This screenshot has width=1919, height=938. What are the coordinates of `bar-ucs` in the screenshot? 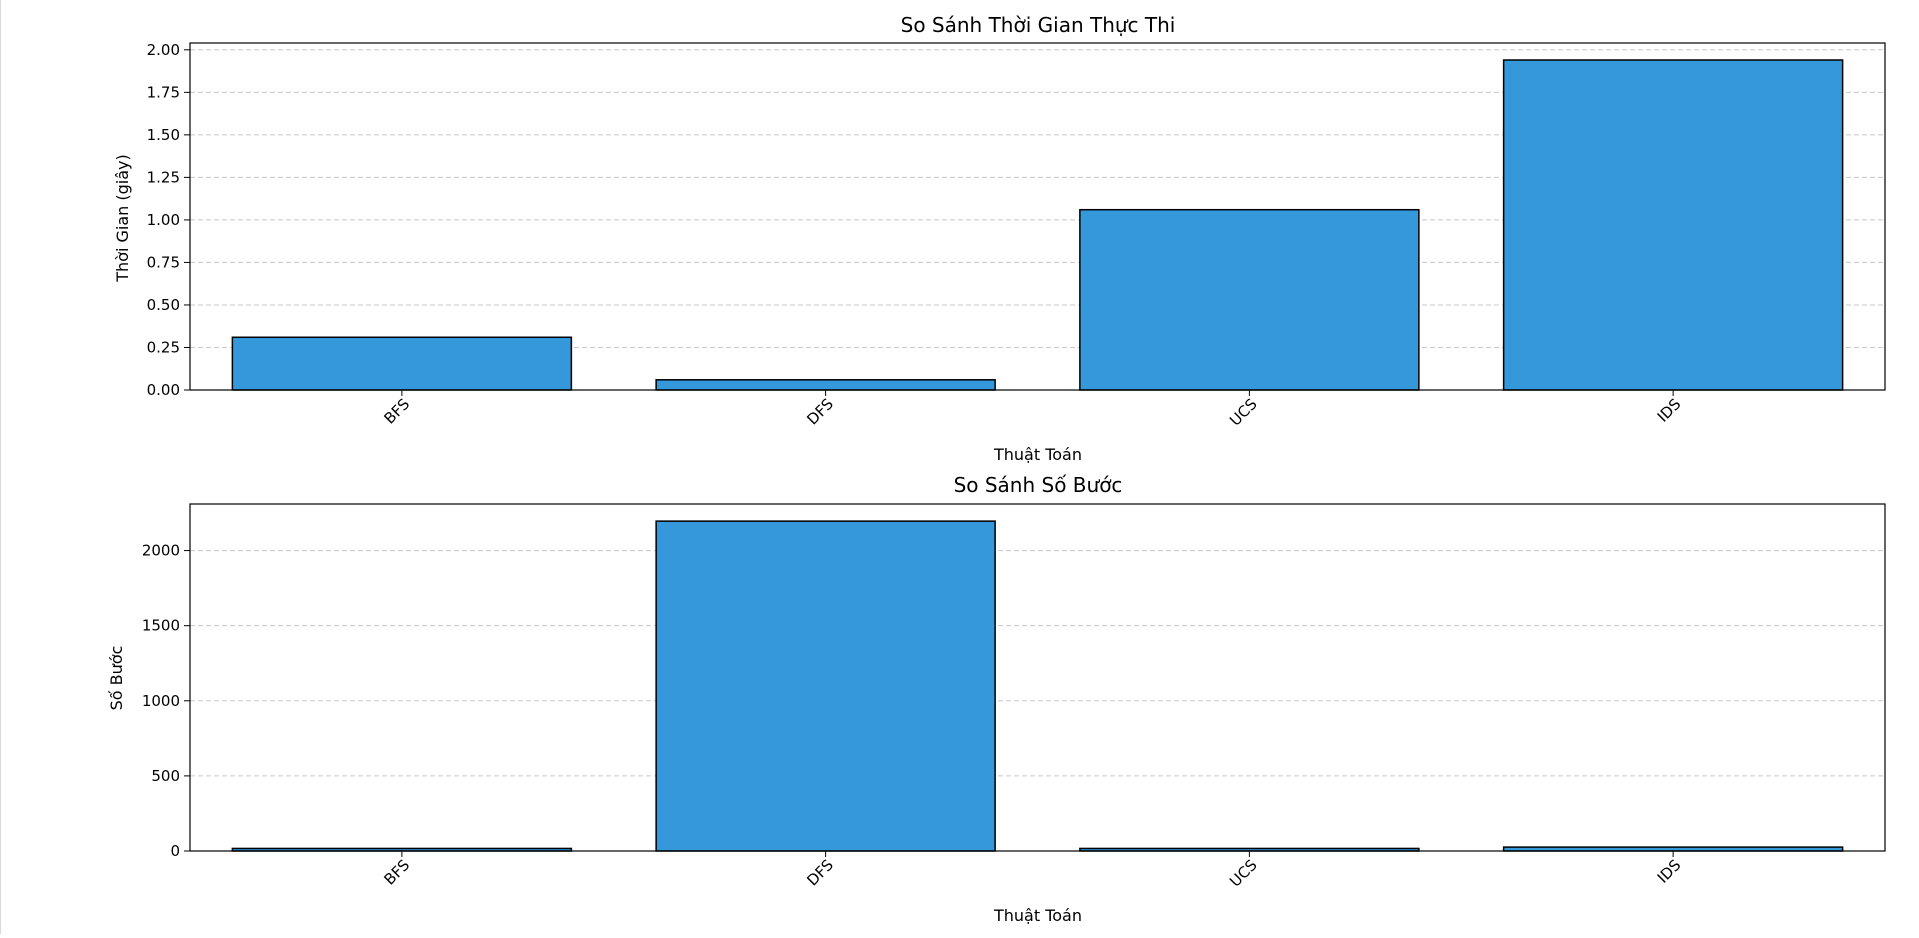 It's located at (1249, 299).